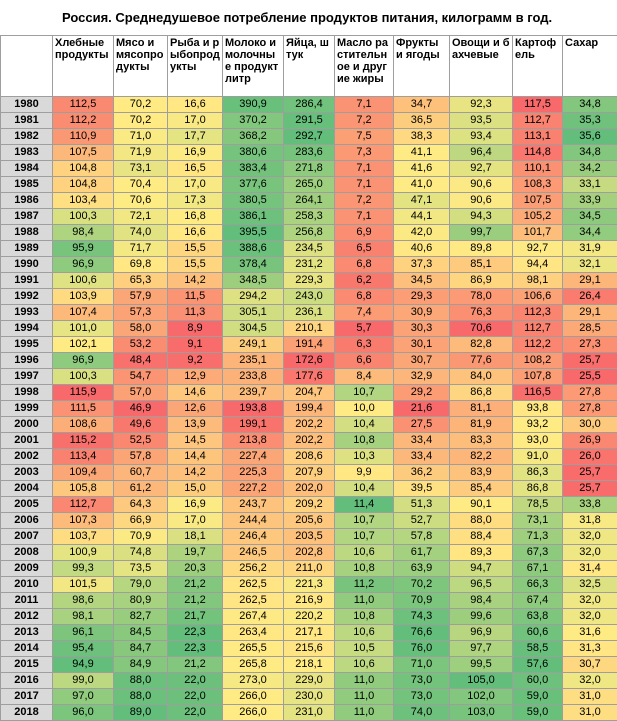  I want to click on value-cell: 15,5, so click(195, 264).